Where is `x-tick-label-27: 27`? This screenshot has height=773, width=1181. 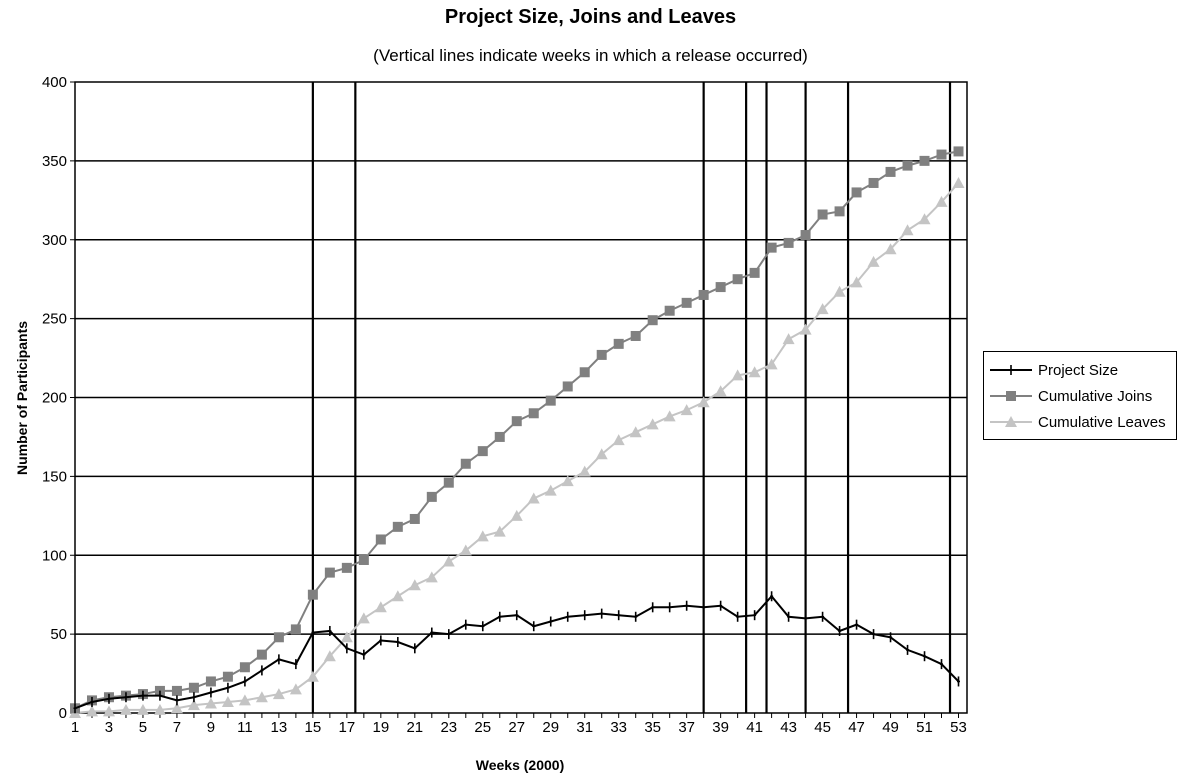
x-tick-label-27: 27 is located at coordinates (516, 727).